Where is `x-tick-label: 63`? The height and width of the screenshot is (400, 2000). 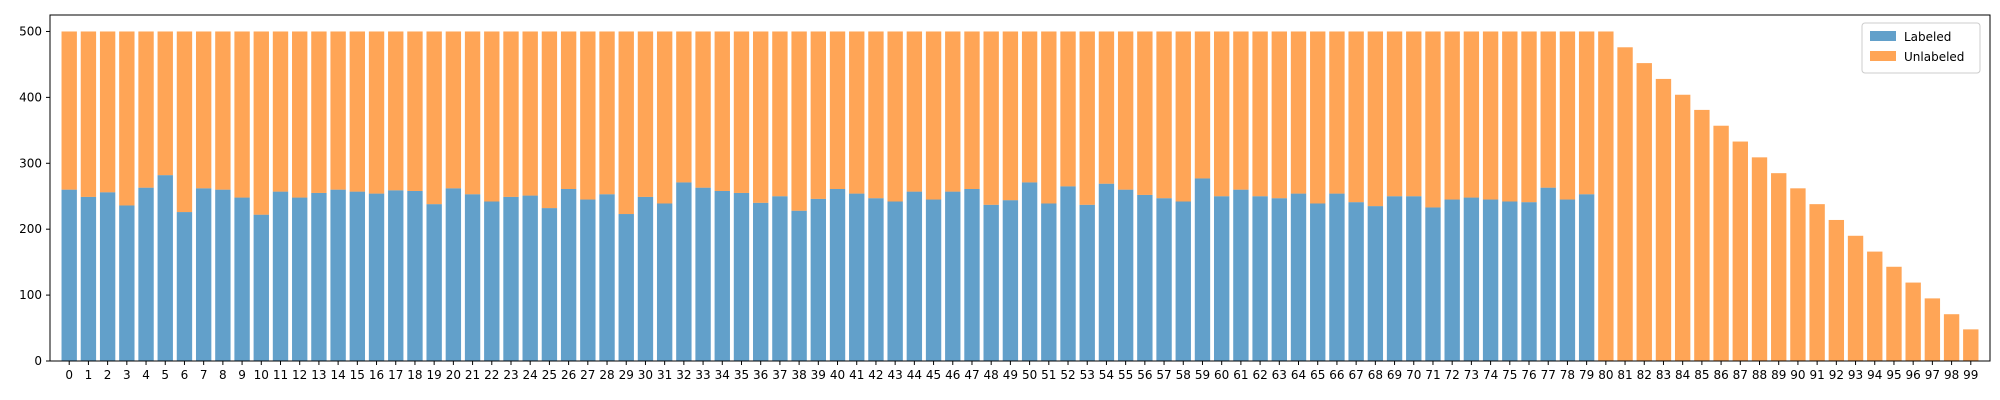 x-tick-label: 63 is located at coordinates (1279, 375).